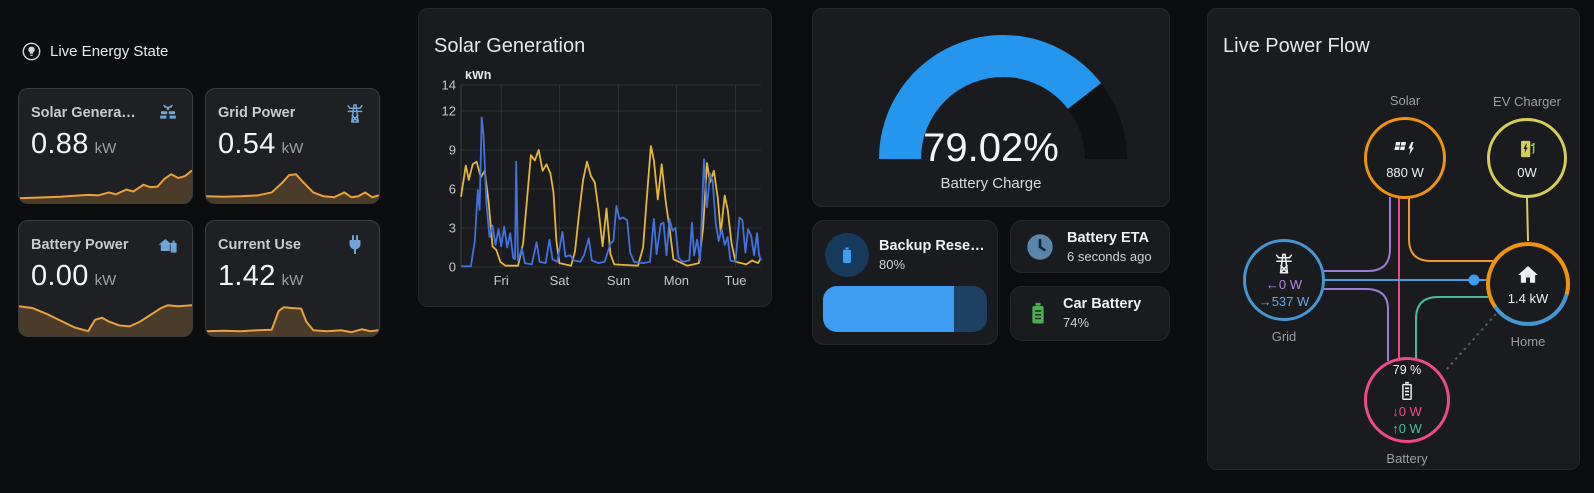  What do you see at coordinates (560, 280) in the screenshot?
I see `svg-text: Sat` at bounding box center [560, 280].